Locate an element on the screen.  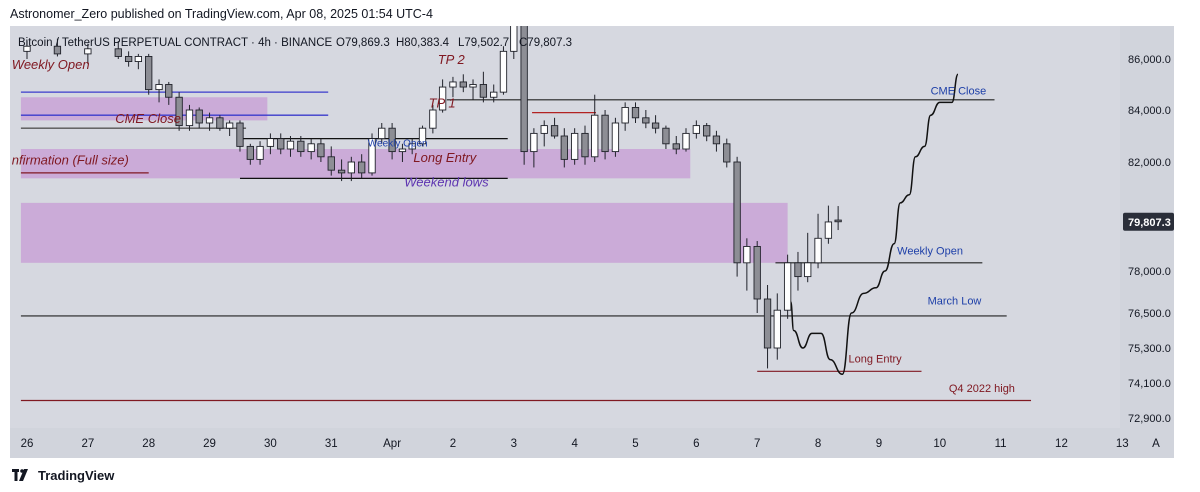
footer: TradingView is located at coordinates (63, 475).